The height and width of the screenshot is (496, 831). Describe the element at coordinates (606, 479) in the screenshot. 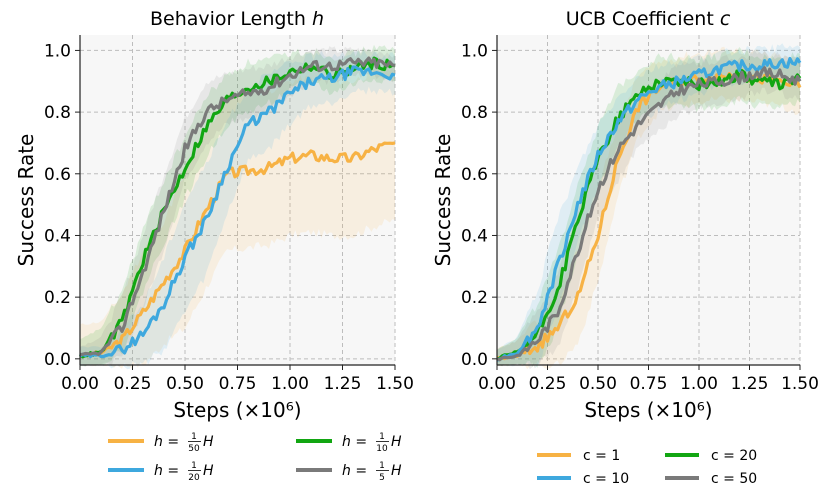

I see `legend-label: c = 10` at that location.